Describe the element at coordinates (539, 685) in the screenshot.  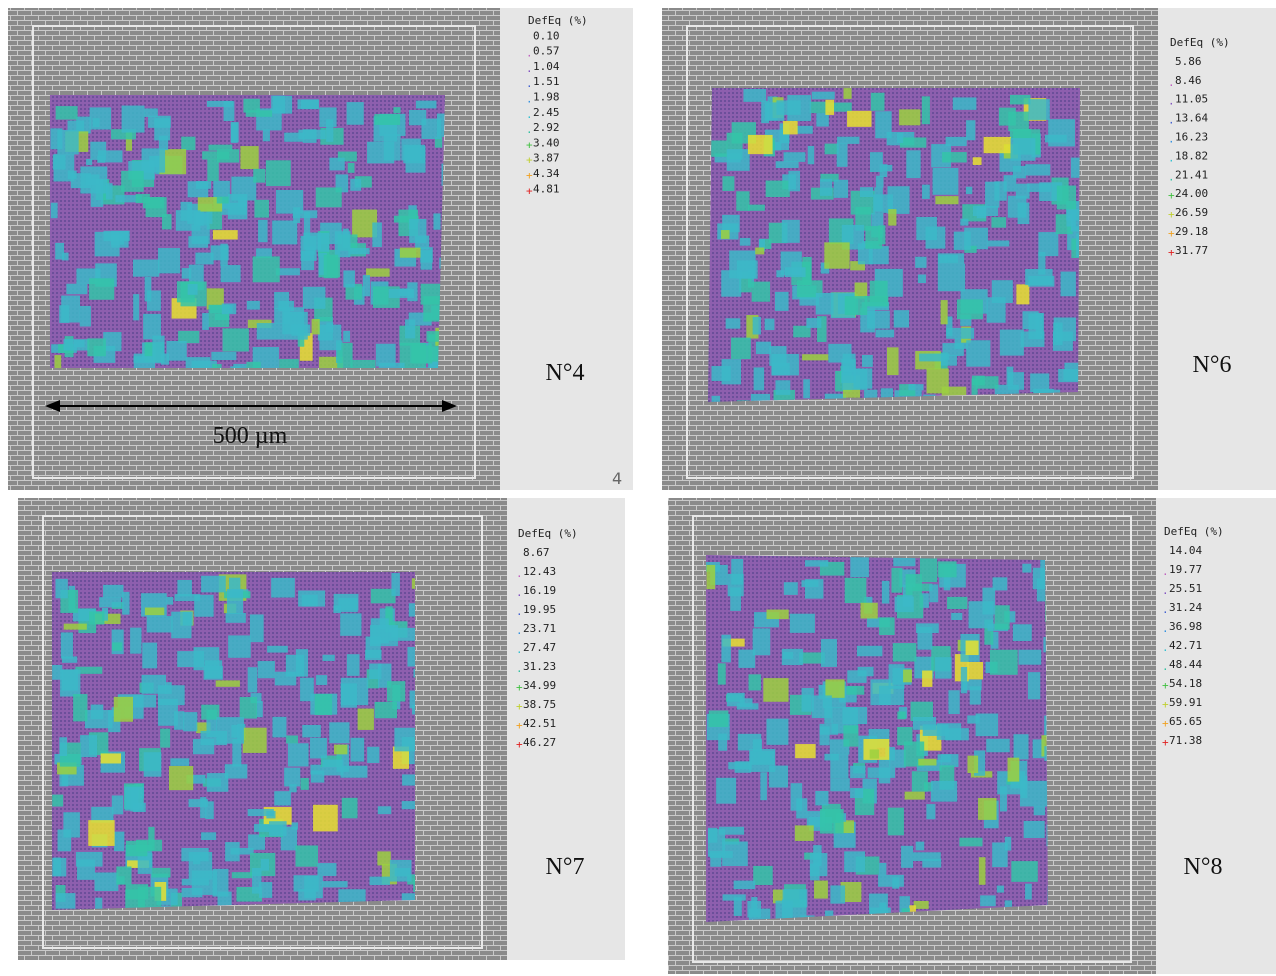
I see `legend-value: 34.99` at that location.